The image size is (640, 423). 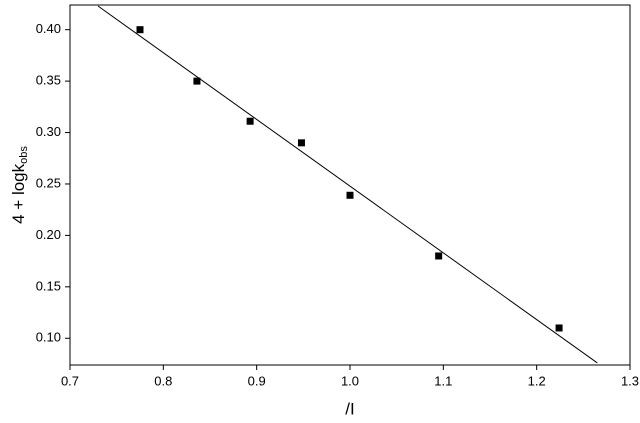 I want to click on x-tick-label: 1.0, so click(x=350, y=380).